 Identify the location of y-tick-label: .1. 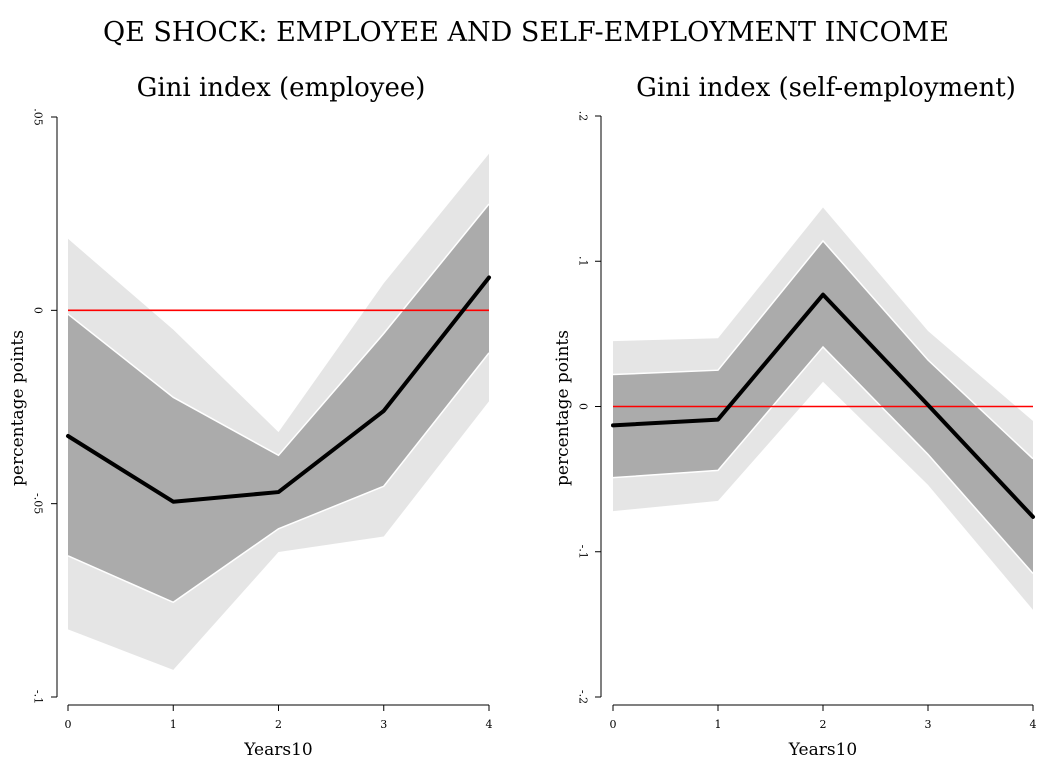
(583, 261).